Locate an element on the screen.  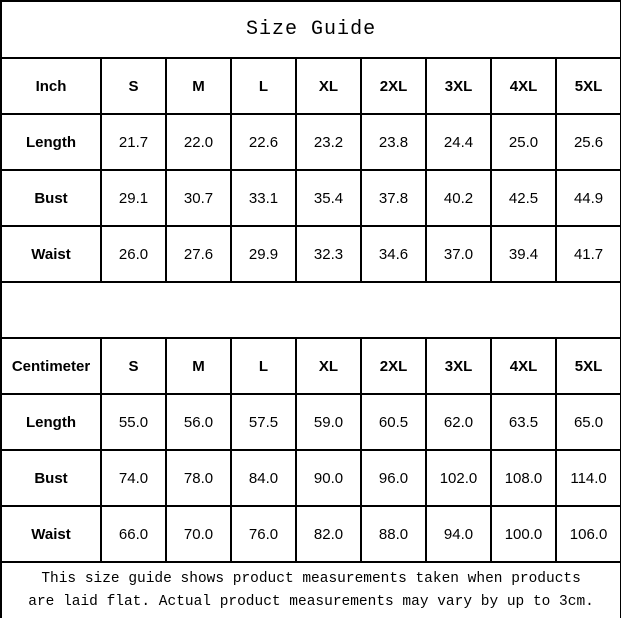
cell-value: 114.0 is located at coordinates (587, 478).